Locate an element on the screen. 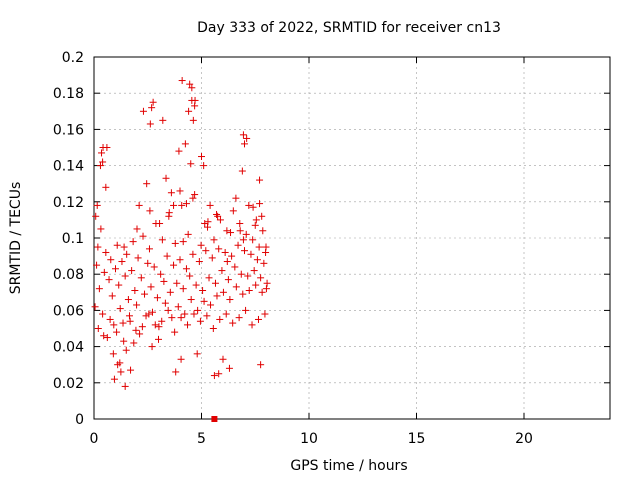 Image resolution: width=640 pixels, height=480 pixels. y-tick-label: 0.2 is located at coordinates (73, 58).